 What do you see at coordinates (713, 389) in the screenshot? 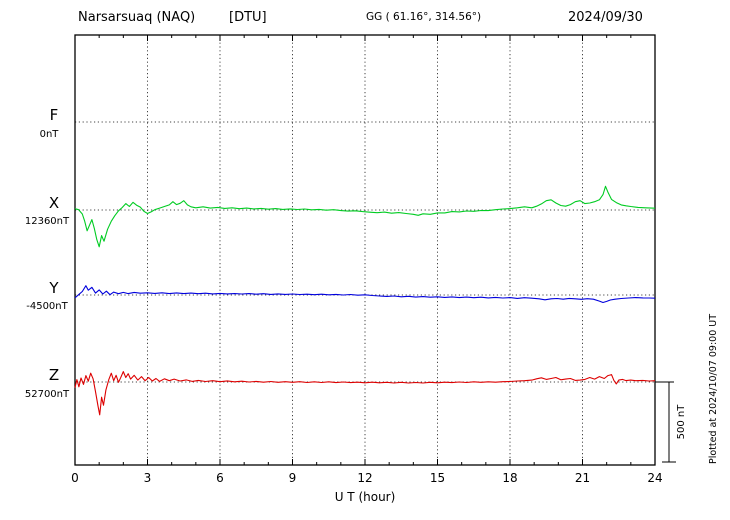
I see `plotted-timestamp: Plotted at 2024/10/07 09:00 UT` at bounding box center [713, 389].